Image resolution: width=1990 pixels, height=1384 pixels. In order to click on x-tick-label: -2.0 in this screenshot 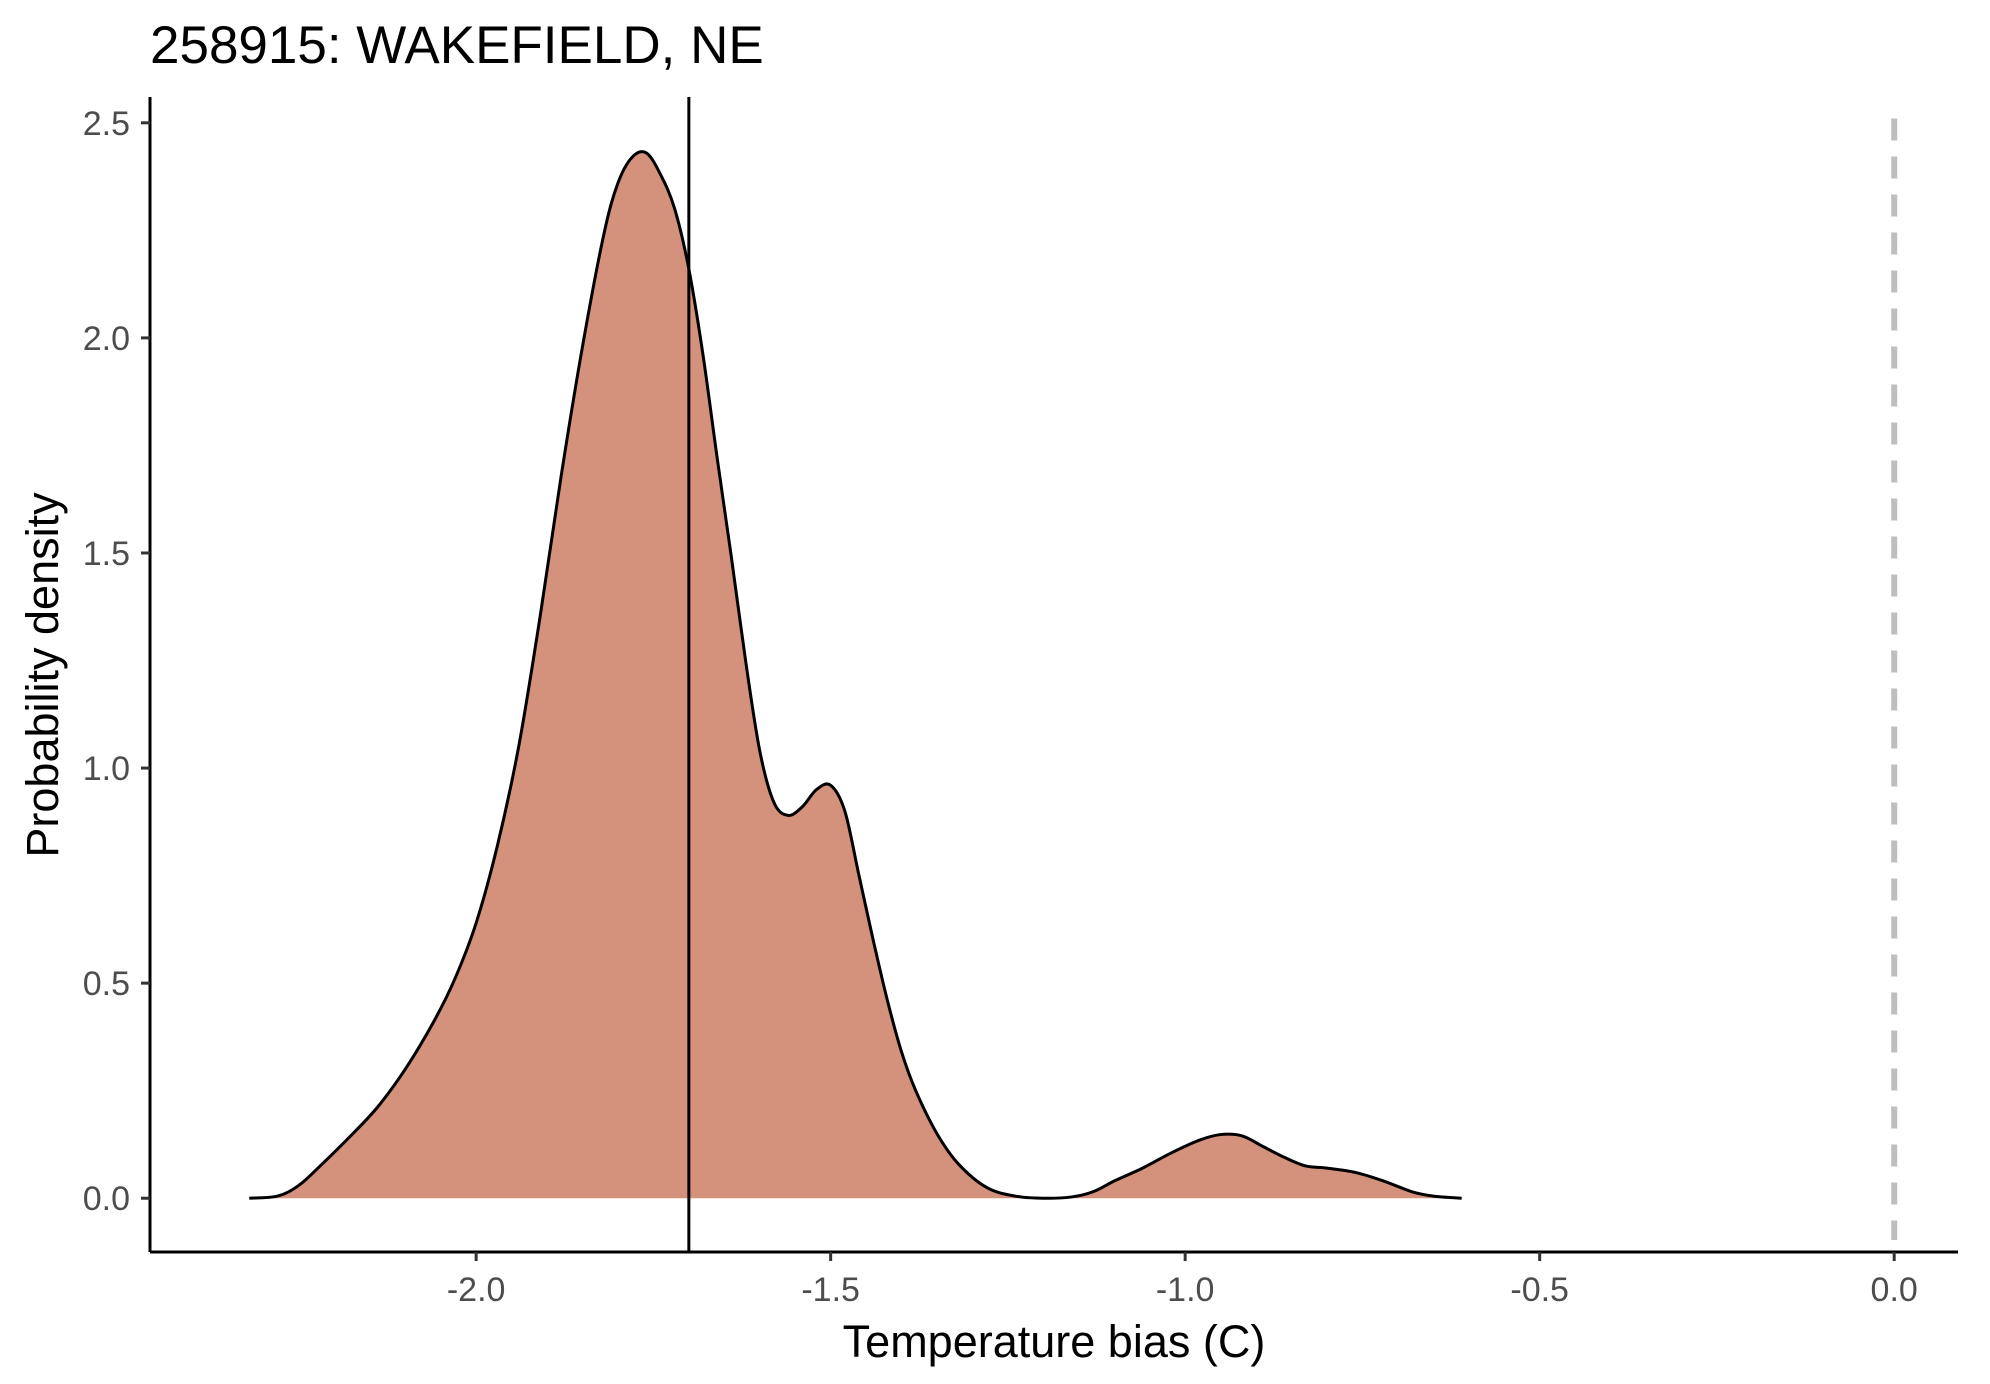, I will do `click(476, 1290)`.